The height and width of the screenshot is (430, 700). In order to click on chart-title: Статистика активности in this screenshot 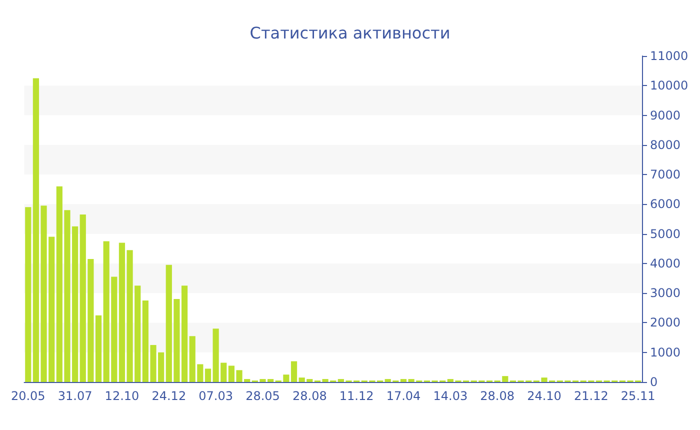, I will do `click(350, 33)`.